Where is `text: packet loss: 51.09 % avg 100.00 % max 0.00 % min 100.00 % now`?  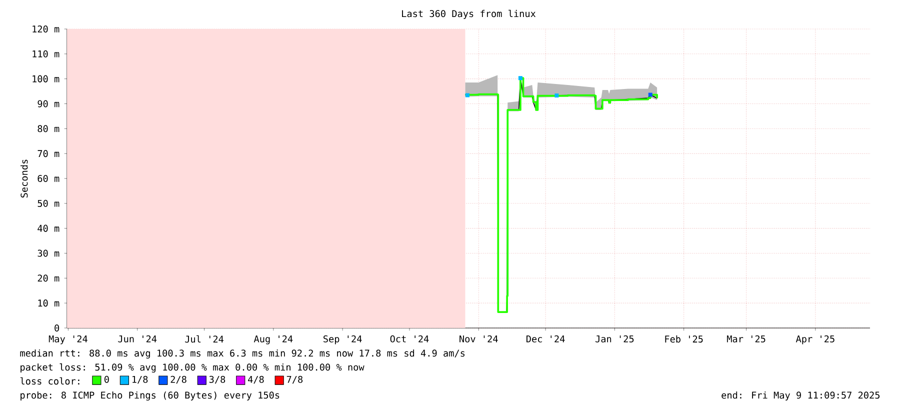 text: packet loss: 51.09 % avg 100.00 % max 0.00 % min 100.00 % now is located at coordinates (192, 368).